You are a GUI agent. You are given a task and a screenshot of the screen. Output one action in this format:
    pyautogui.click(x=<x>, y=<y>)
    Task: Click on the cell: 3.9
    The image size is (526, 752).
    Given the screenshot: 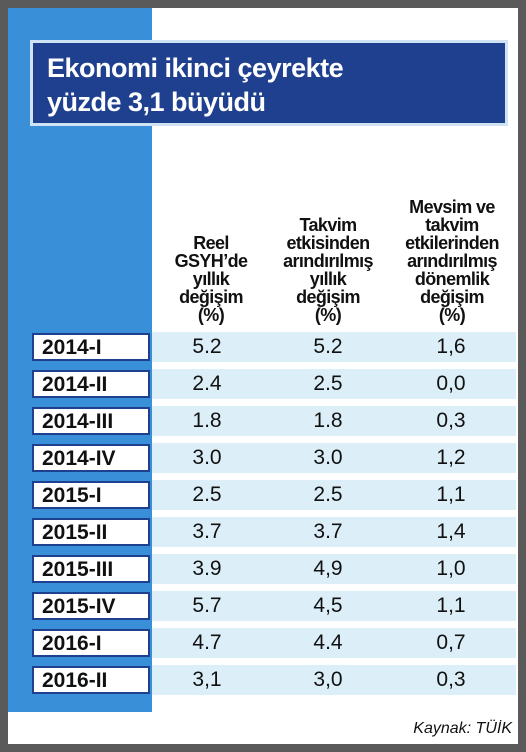 What is the action you would take?
    pyautogui.click(x=207, y=568)
    